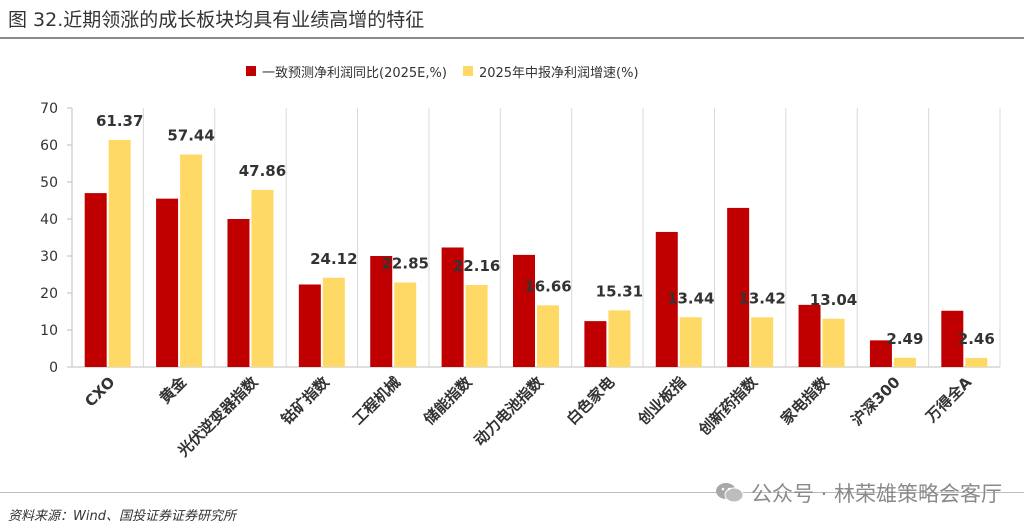 The width and height of the screenshot is (1024, 532). I want to click on data-label: 13.42, so click(761, 298).